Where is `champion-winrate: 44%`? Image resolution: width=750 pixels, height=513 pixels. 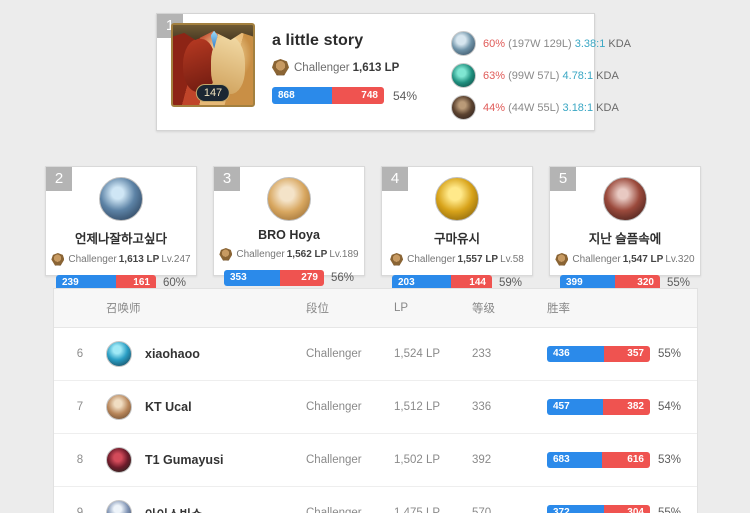 champion-winrate: 44% is located at coordinates (494, 107).